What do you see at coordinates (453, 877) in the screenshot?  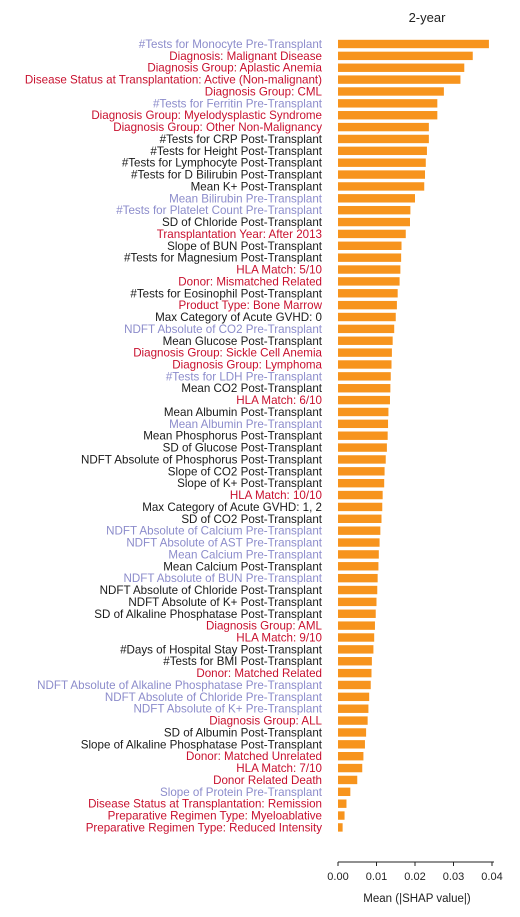 I see `x-tick-label: 0.03` at bounding box center [453, 877].